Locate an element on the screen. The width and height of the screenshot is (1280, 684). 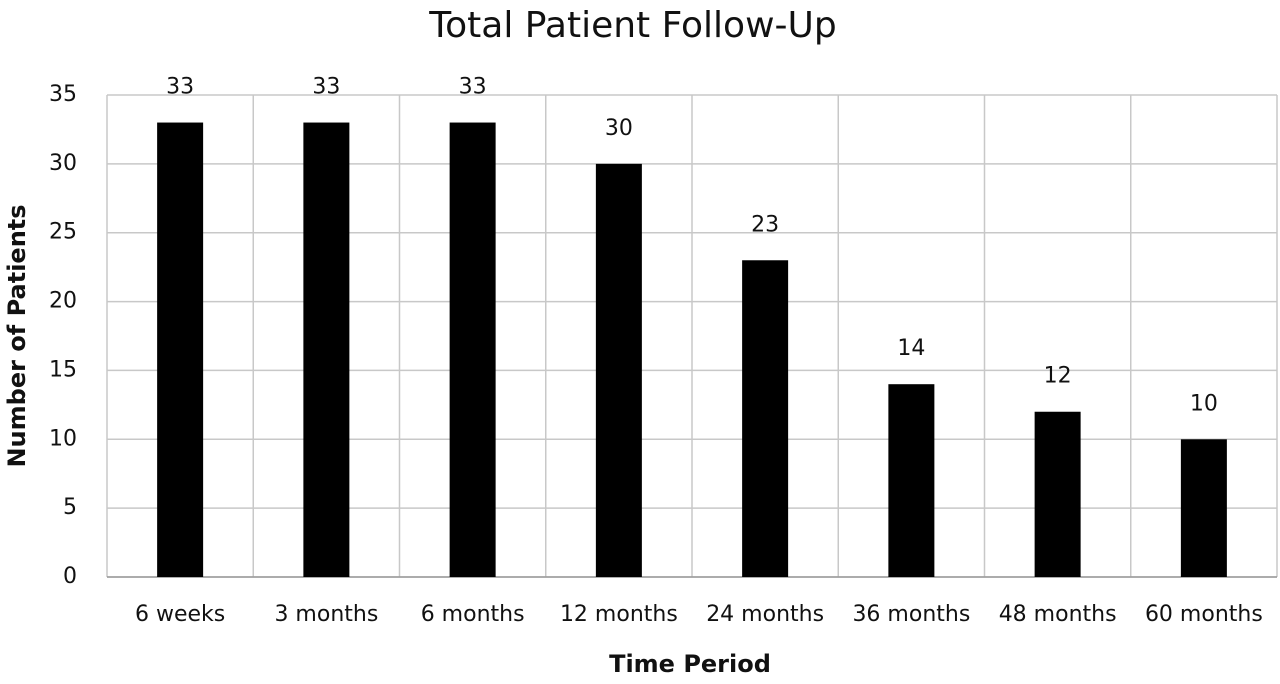
x-tick-label: 6 weeks is located at coordinates (180, 614).